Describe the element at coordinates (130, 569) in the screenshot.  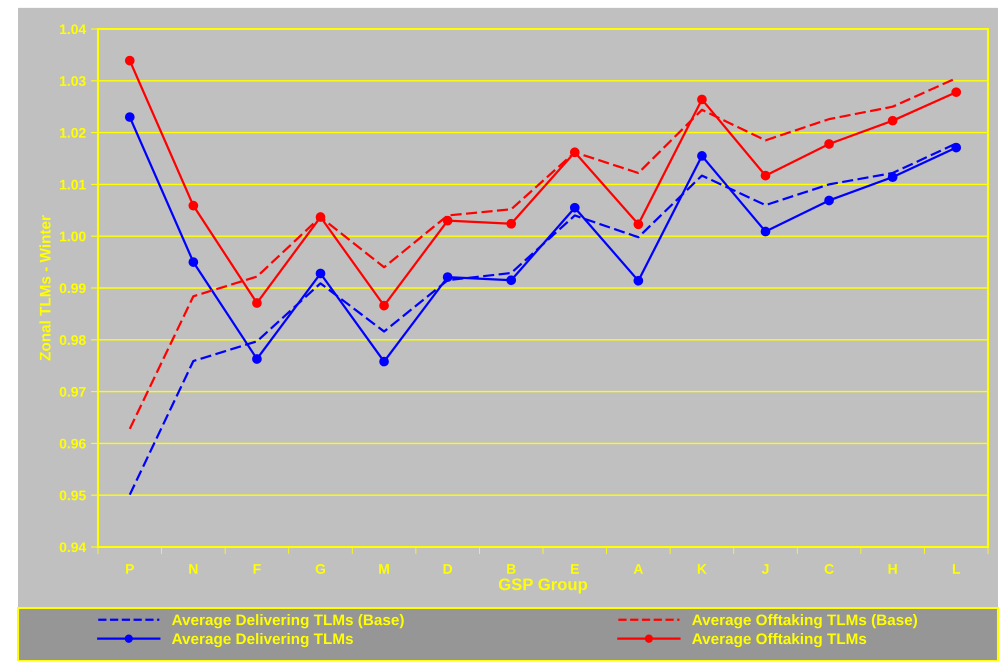
I see `x-tick-label: P` at that location.